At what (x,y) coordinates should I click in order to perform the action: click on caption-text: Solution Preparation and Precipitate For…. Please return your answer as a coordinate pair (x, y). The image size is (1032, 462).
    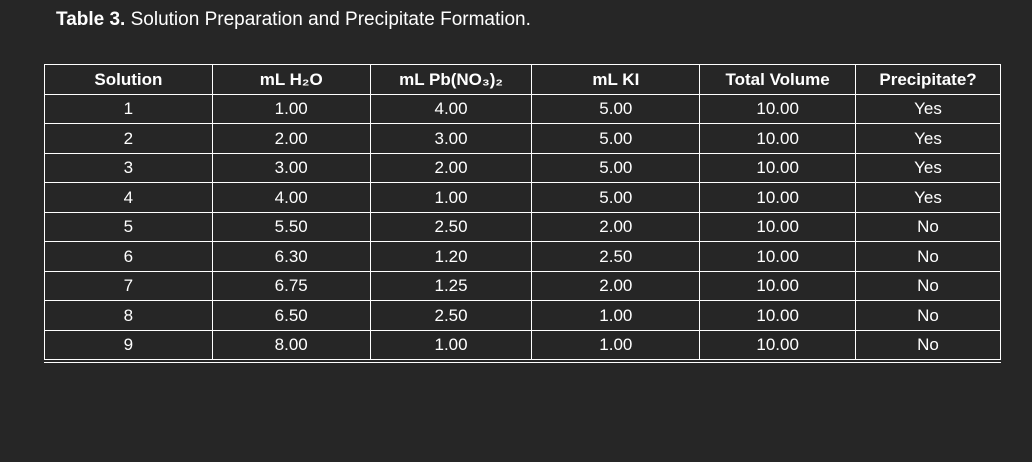
    Looking at the image, I should click on (330, 19).